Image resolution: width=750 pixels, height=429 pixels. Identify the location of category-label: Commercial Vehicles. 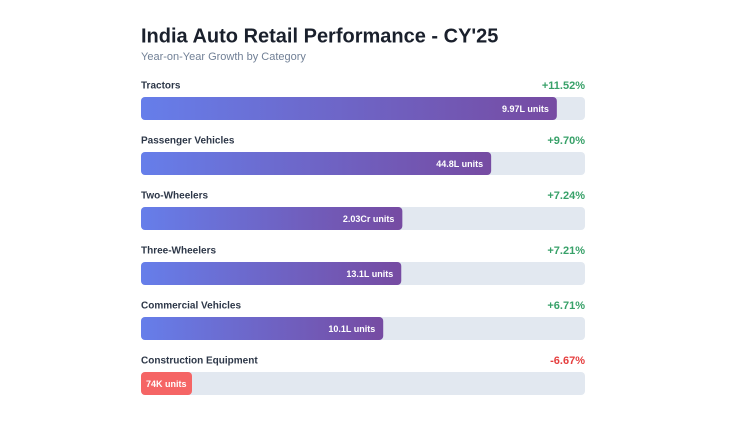
(191, 306).